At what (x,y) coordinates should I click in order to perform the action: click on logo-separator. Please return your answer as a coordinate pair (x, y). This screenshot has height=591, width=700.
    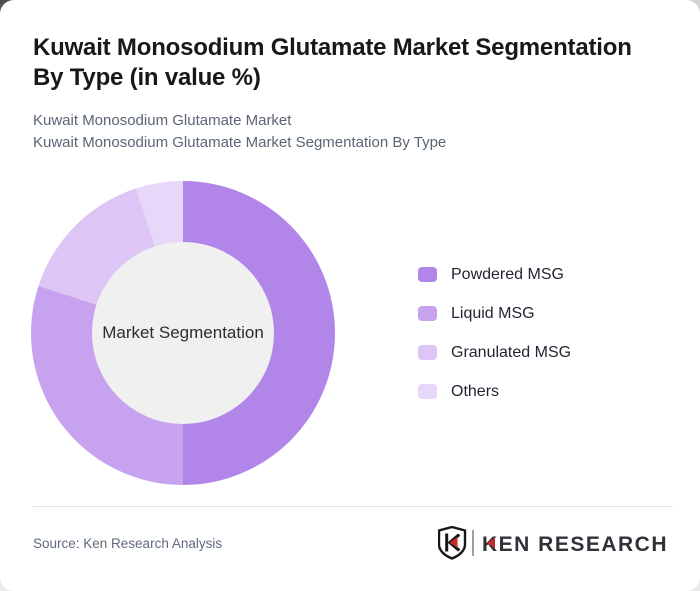
    Looking at the image, I should click on (473, 543).